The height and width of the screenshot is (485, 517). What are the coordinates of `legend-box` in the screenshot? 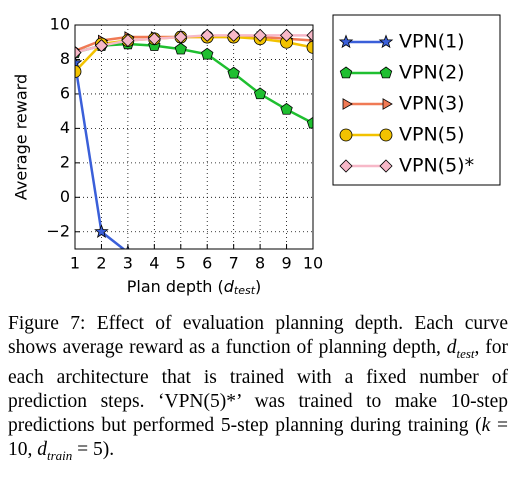 It's located at (416, 100).